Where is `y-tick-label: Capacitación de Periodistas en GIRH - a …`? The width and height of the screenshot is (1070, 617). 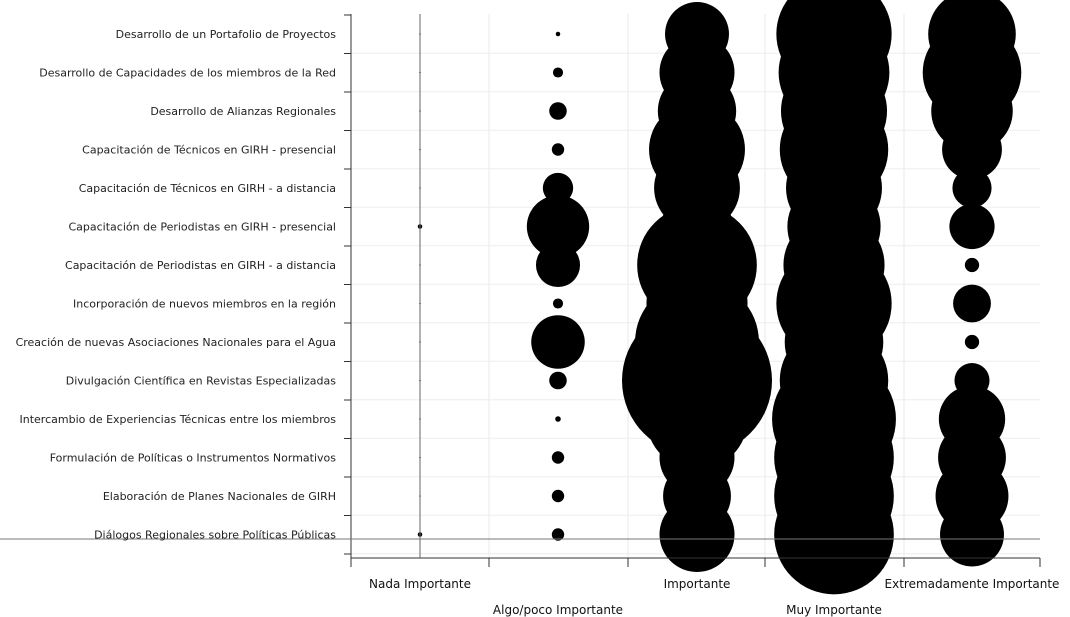 y-tick-label: Capacitación de Periodistas en GIRH - a … is located at coordinates (200, 265).